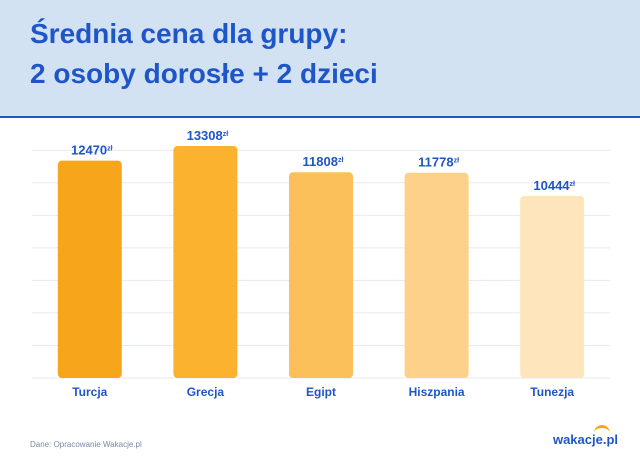 This screenshot has height=468, width=640. I want to click on brand-logo: wakacje.pl, so click(585, 439).